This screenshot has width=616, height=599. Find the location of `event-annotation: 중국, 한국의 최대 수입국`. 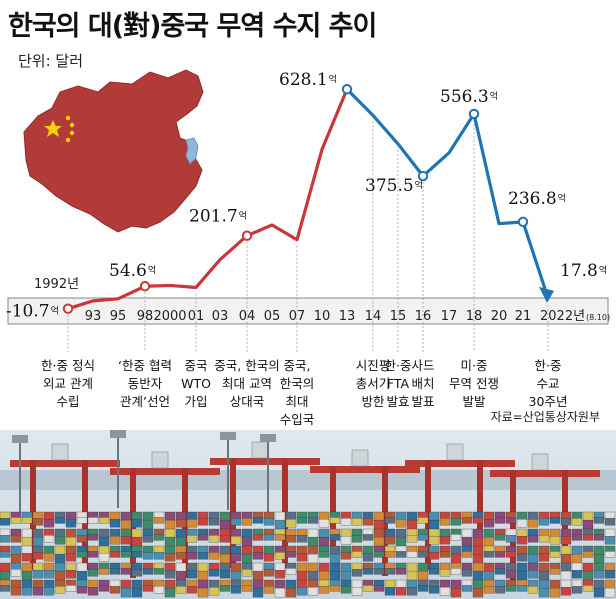

event-annotation: 중국, 한국의 최대 수입국 is located at coordinates (297, 392).